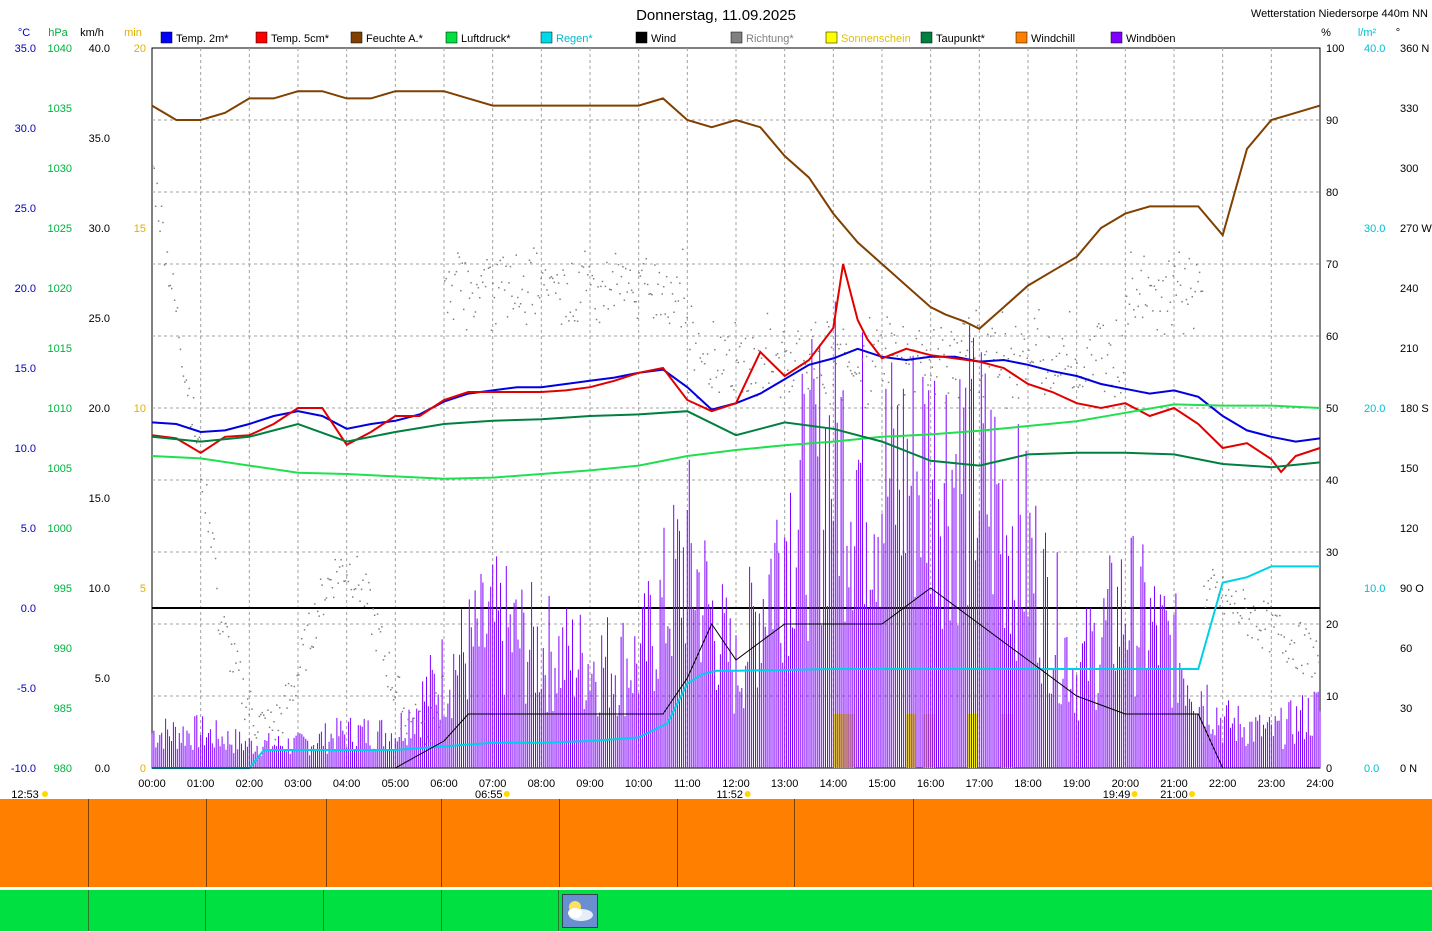 Image resolution: width=1432 pixels, height=932 pixels. I want to click on pressure-axis-tick: 980, so click(63, 769).